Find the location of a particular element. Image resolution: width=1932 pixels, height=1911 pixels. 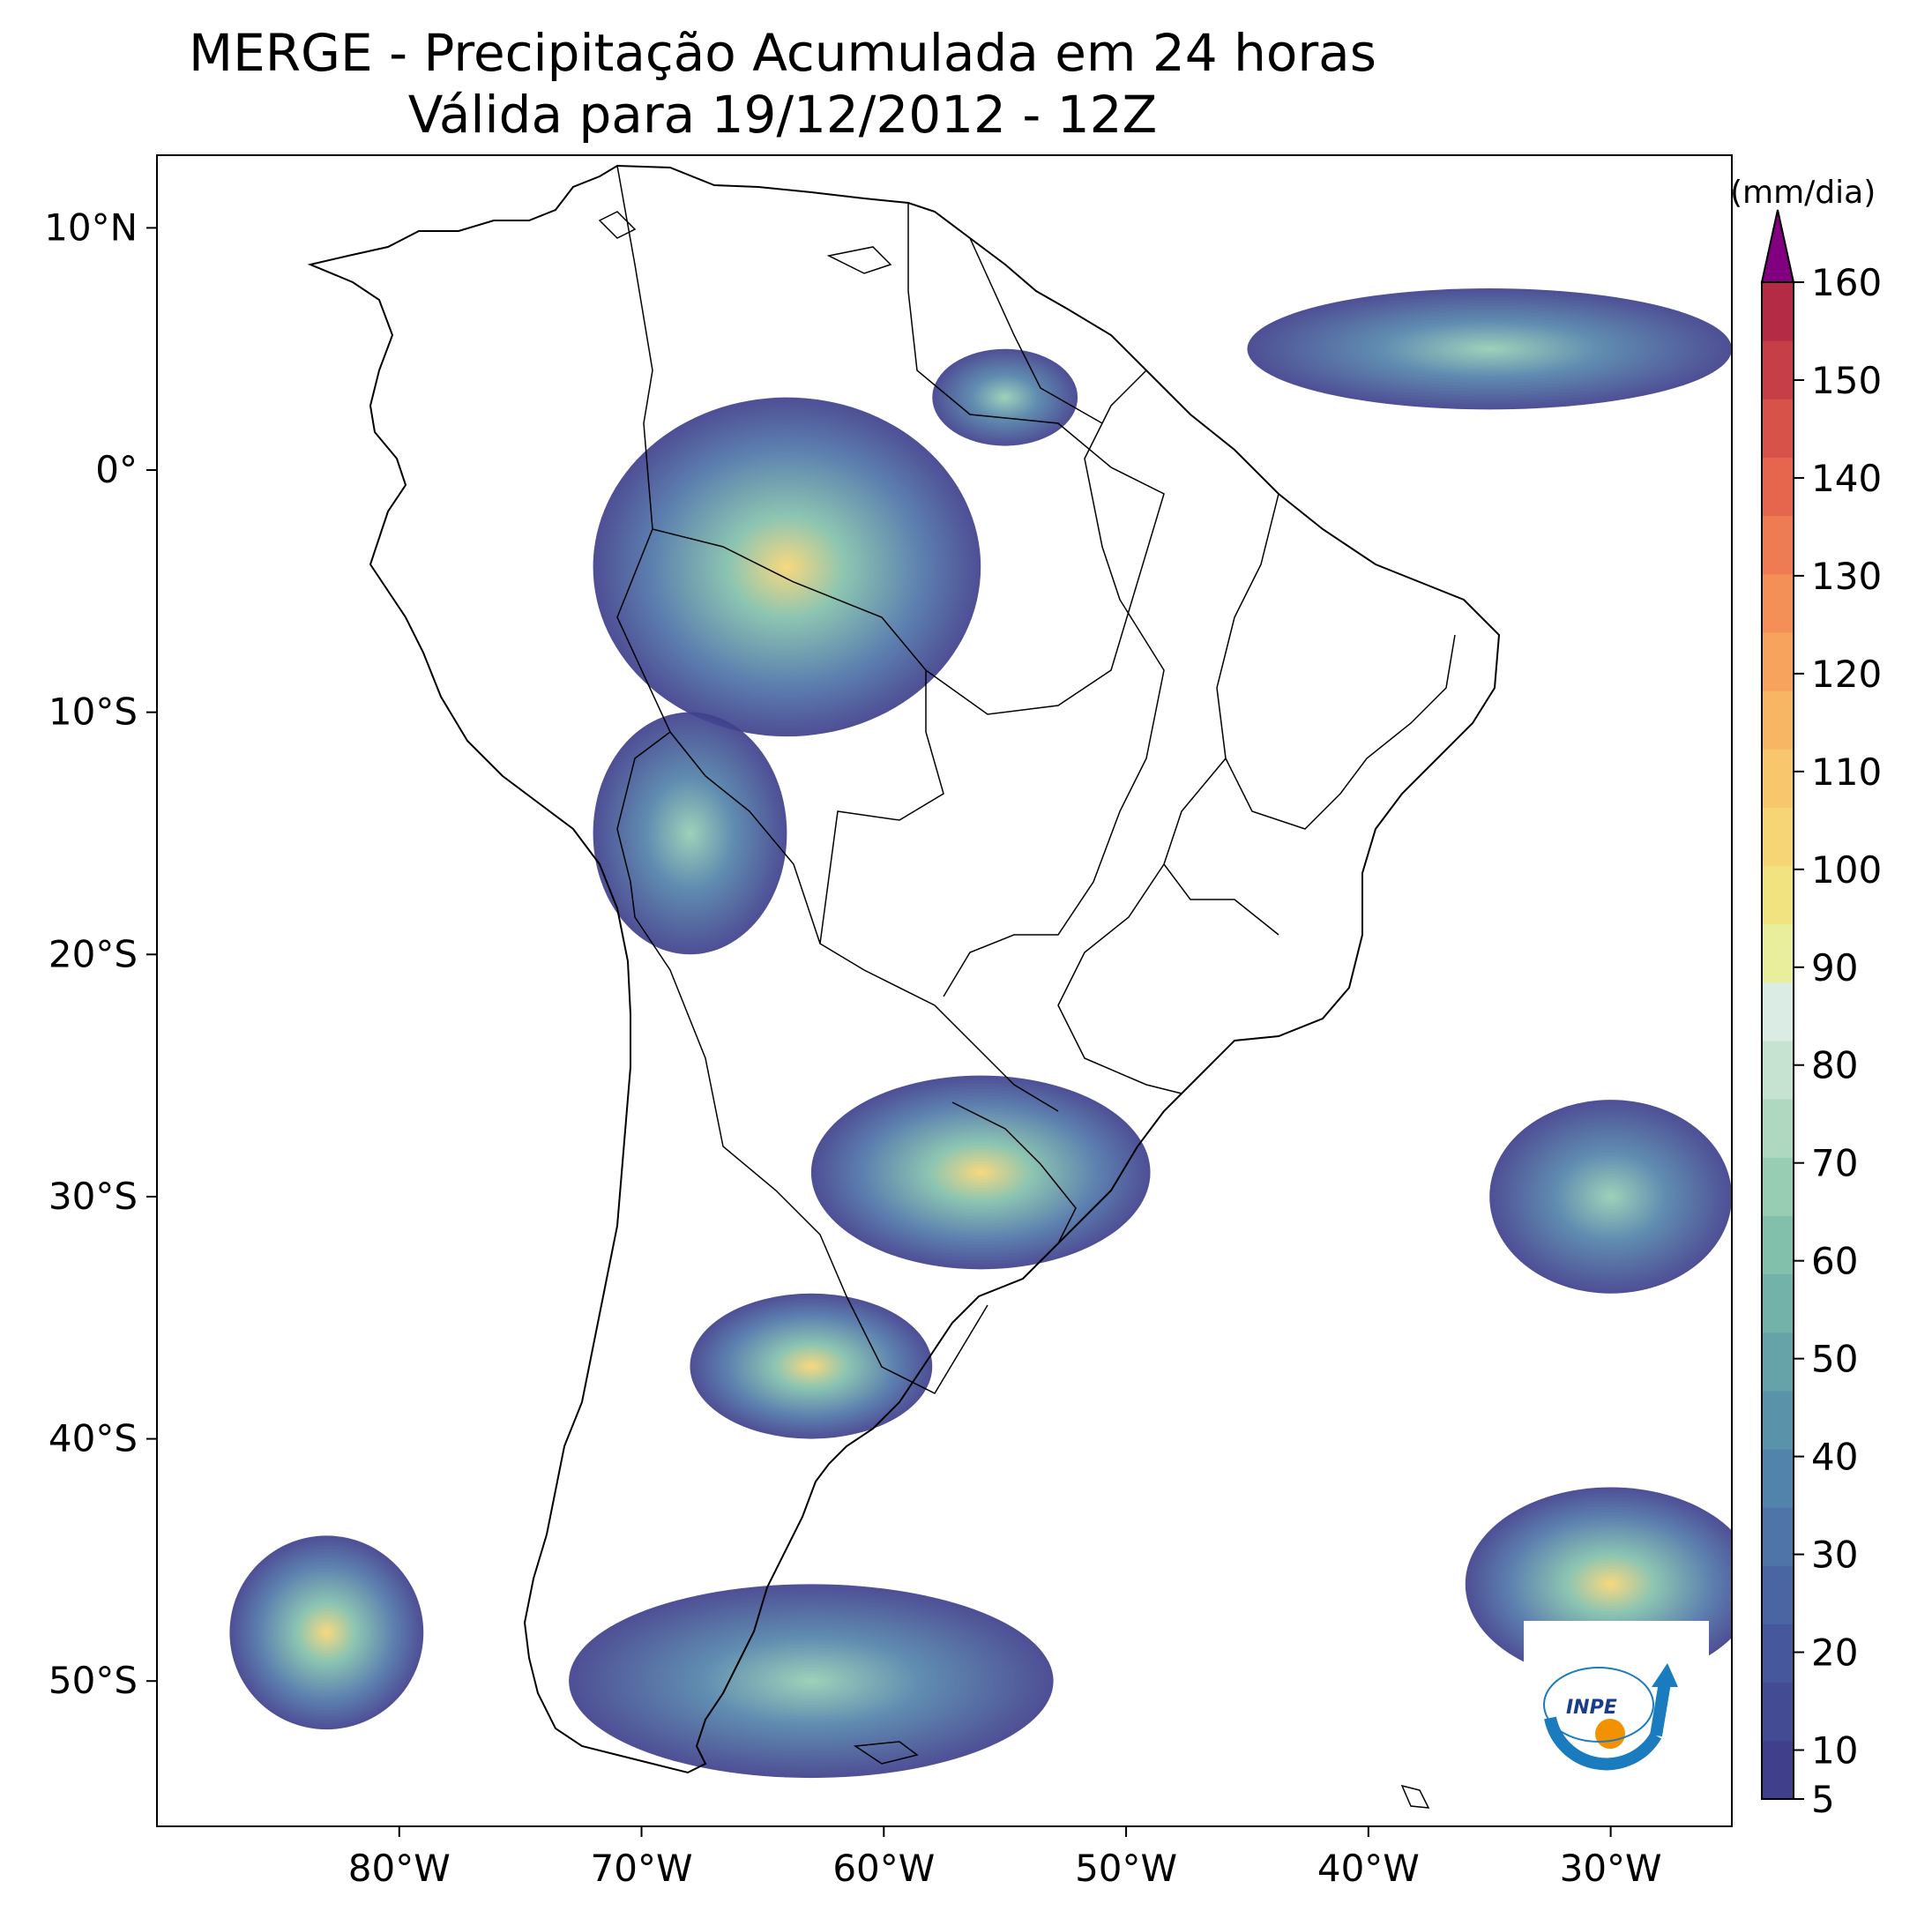

lon-tick-label: 60°W is located at coordinates (883, 1869).